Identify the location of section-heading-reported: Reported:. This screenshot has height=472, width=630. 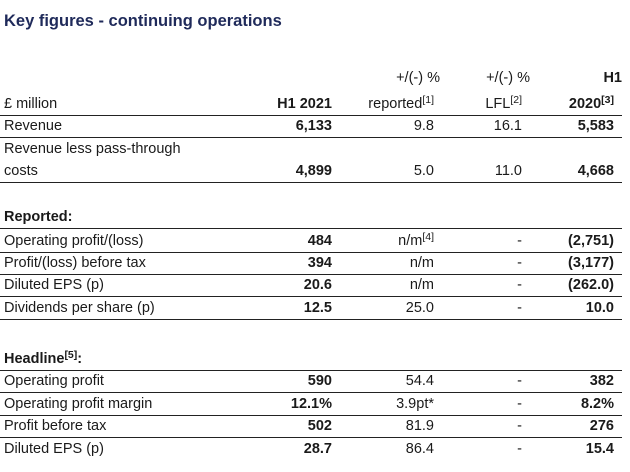
(311, 217).